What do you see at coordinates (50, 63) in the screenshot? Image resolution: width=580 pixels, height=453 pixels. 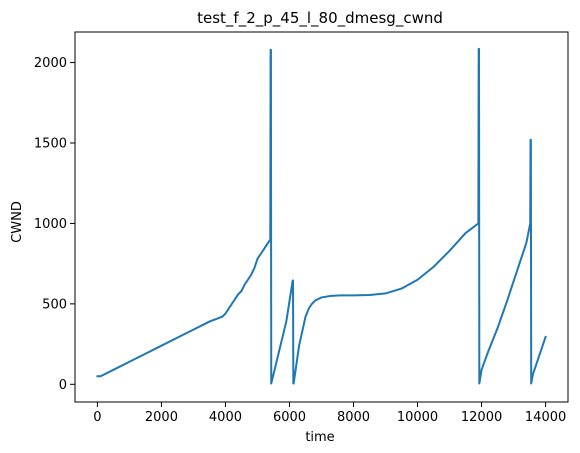 I see `y-tick-label: 2000` at bounding box center [50, 63].